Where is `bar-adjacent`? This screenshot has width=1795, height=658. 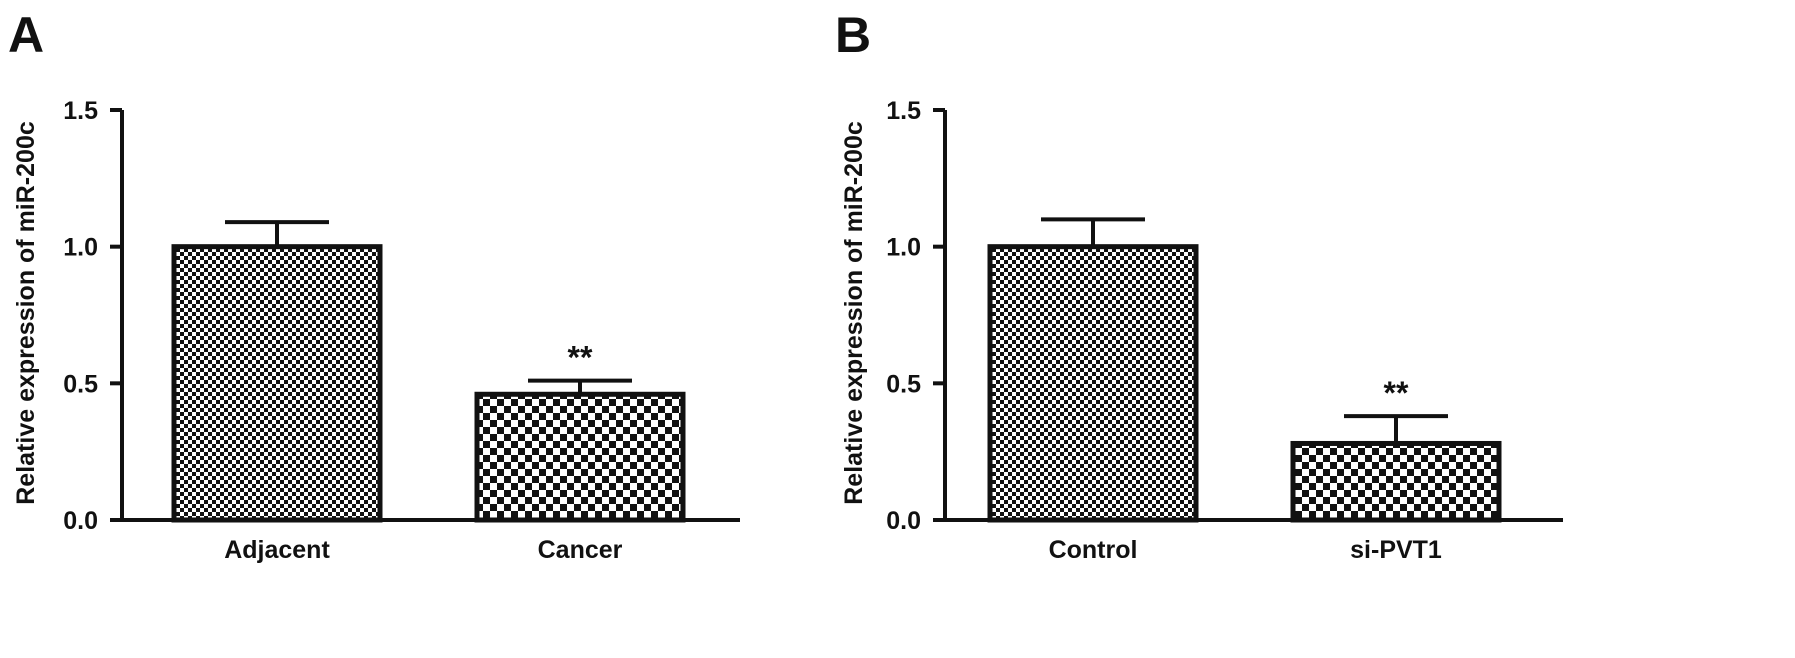
bar-adjacent is located at coordinates (277, 383).